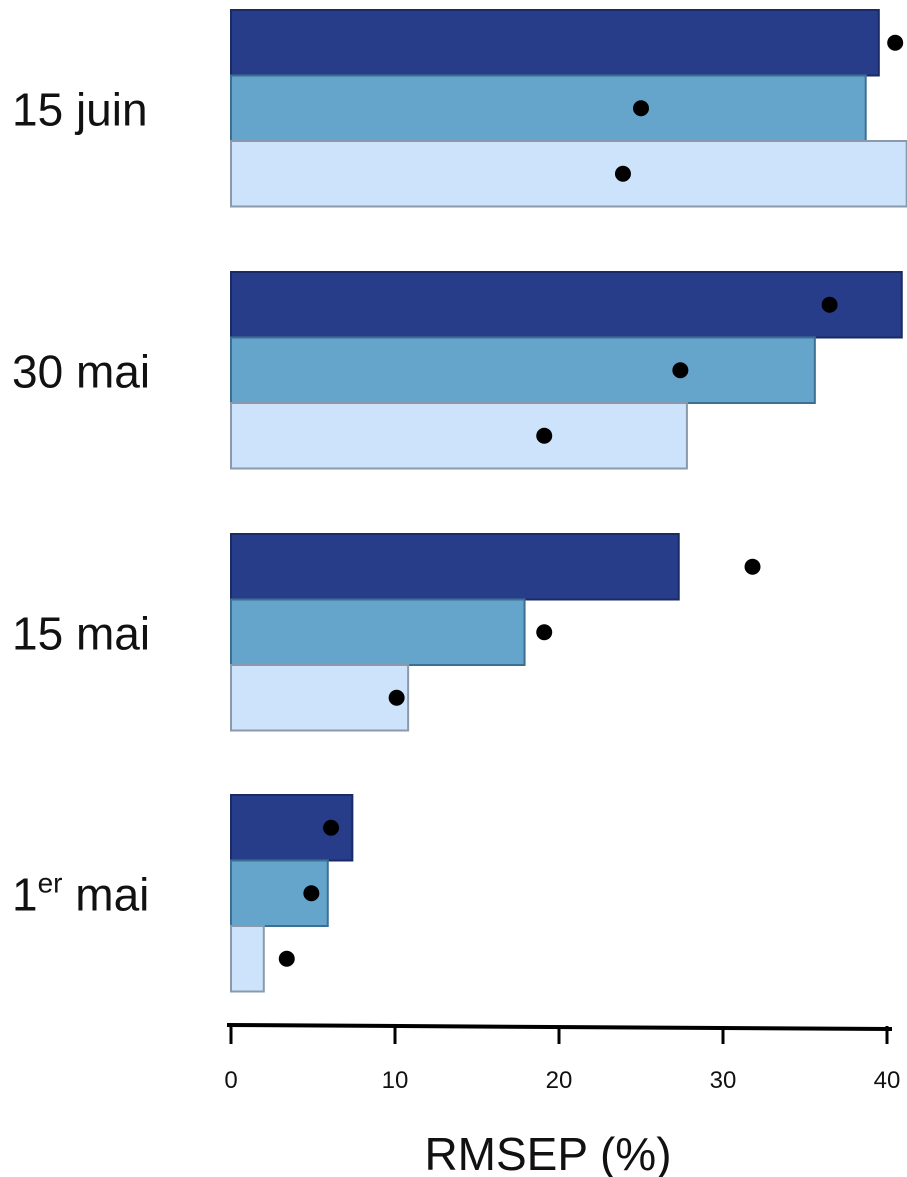 Image resolution: width=907 pixels, height=1177 pixels. I want to click on category-label-3: 1er mai, so click(80, 893).